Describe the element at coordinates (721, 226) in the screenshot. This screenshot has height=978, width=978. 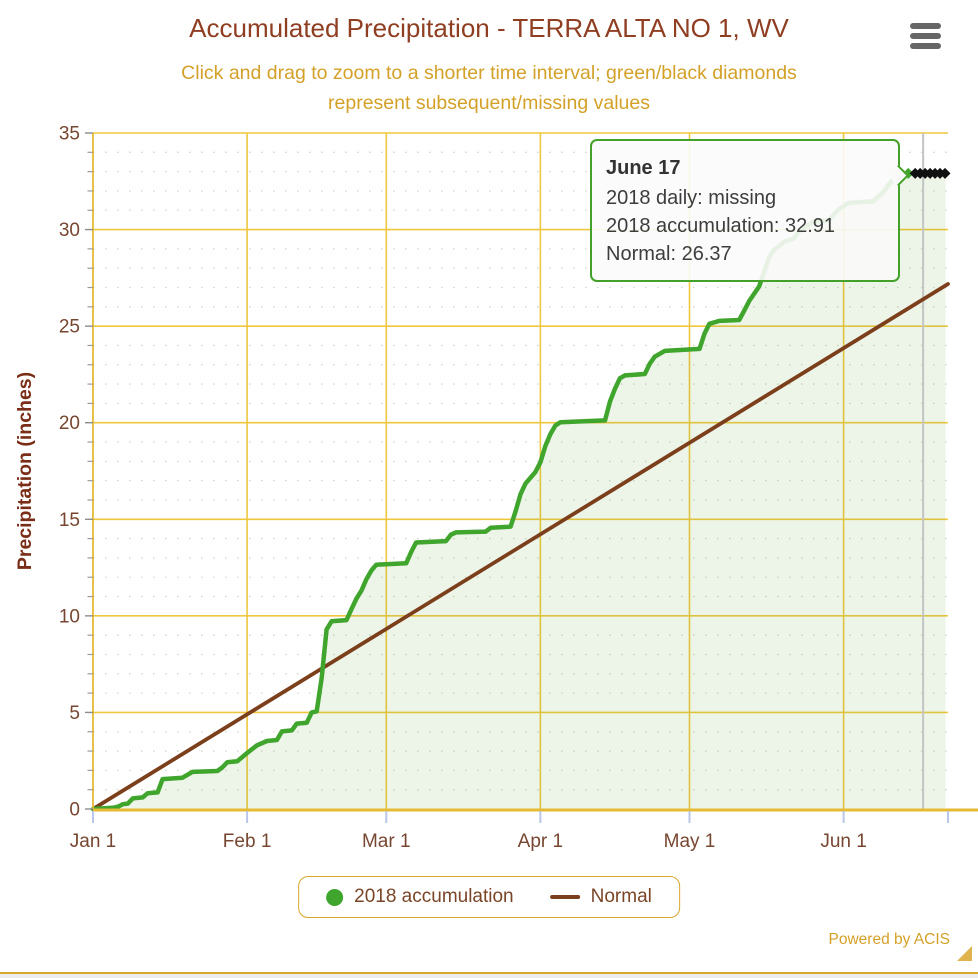
I see `tooltip-accumulation-line: 2018 accumulation: 32.91` at that location.